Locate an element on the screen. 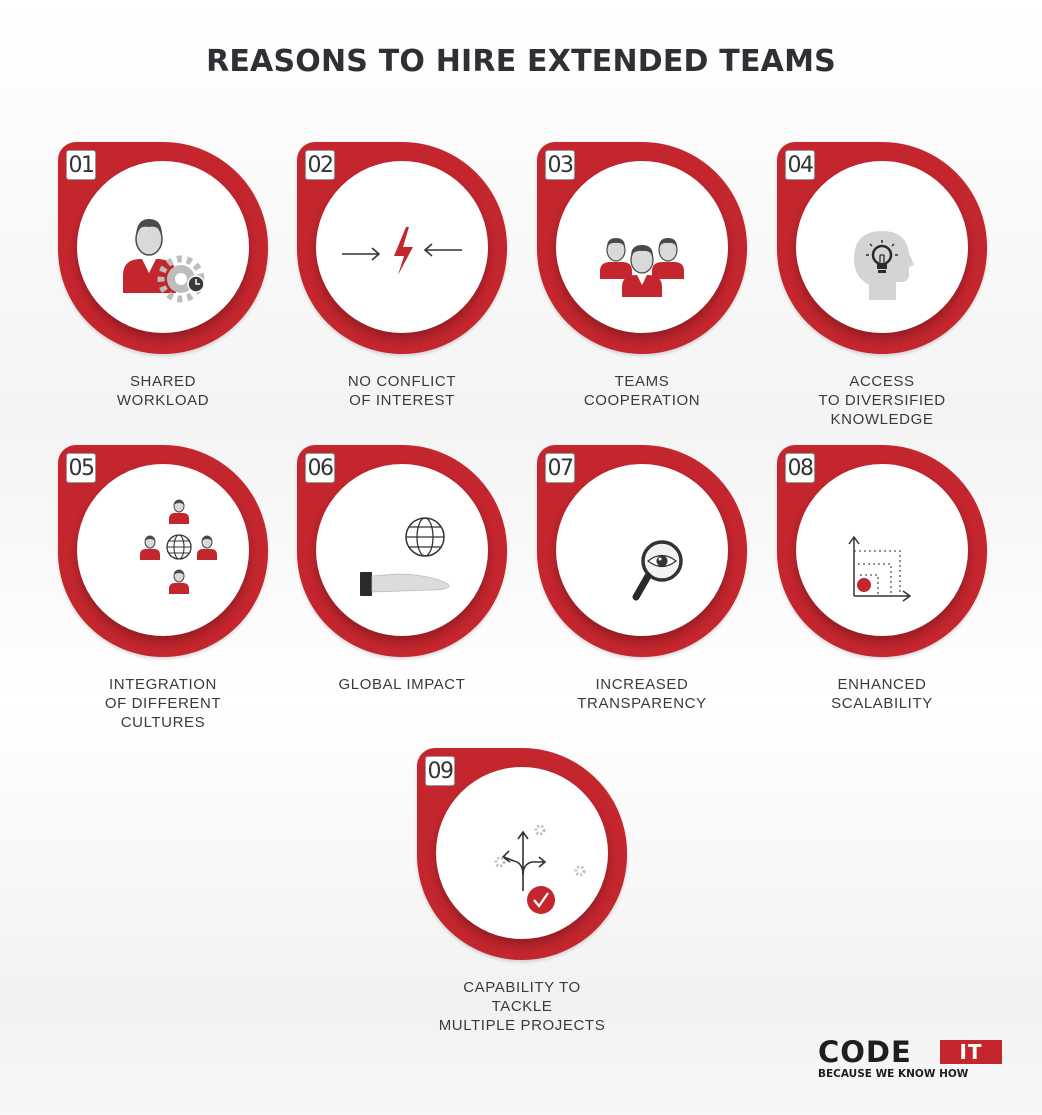 This screenshot has height=1115, width=1042. magnifier-eye-icon is located at coordinates (657, 570).